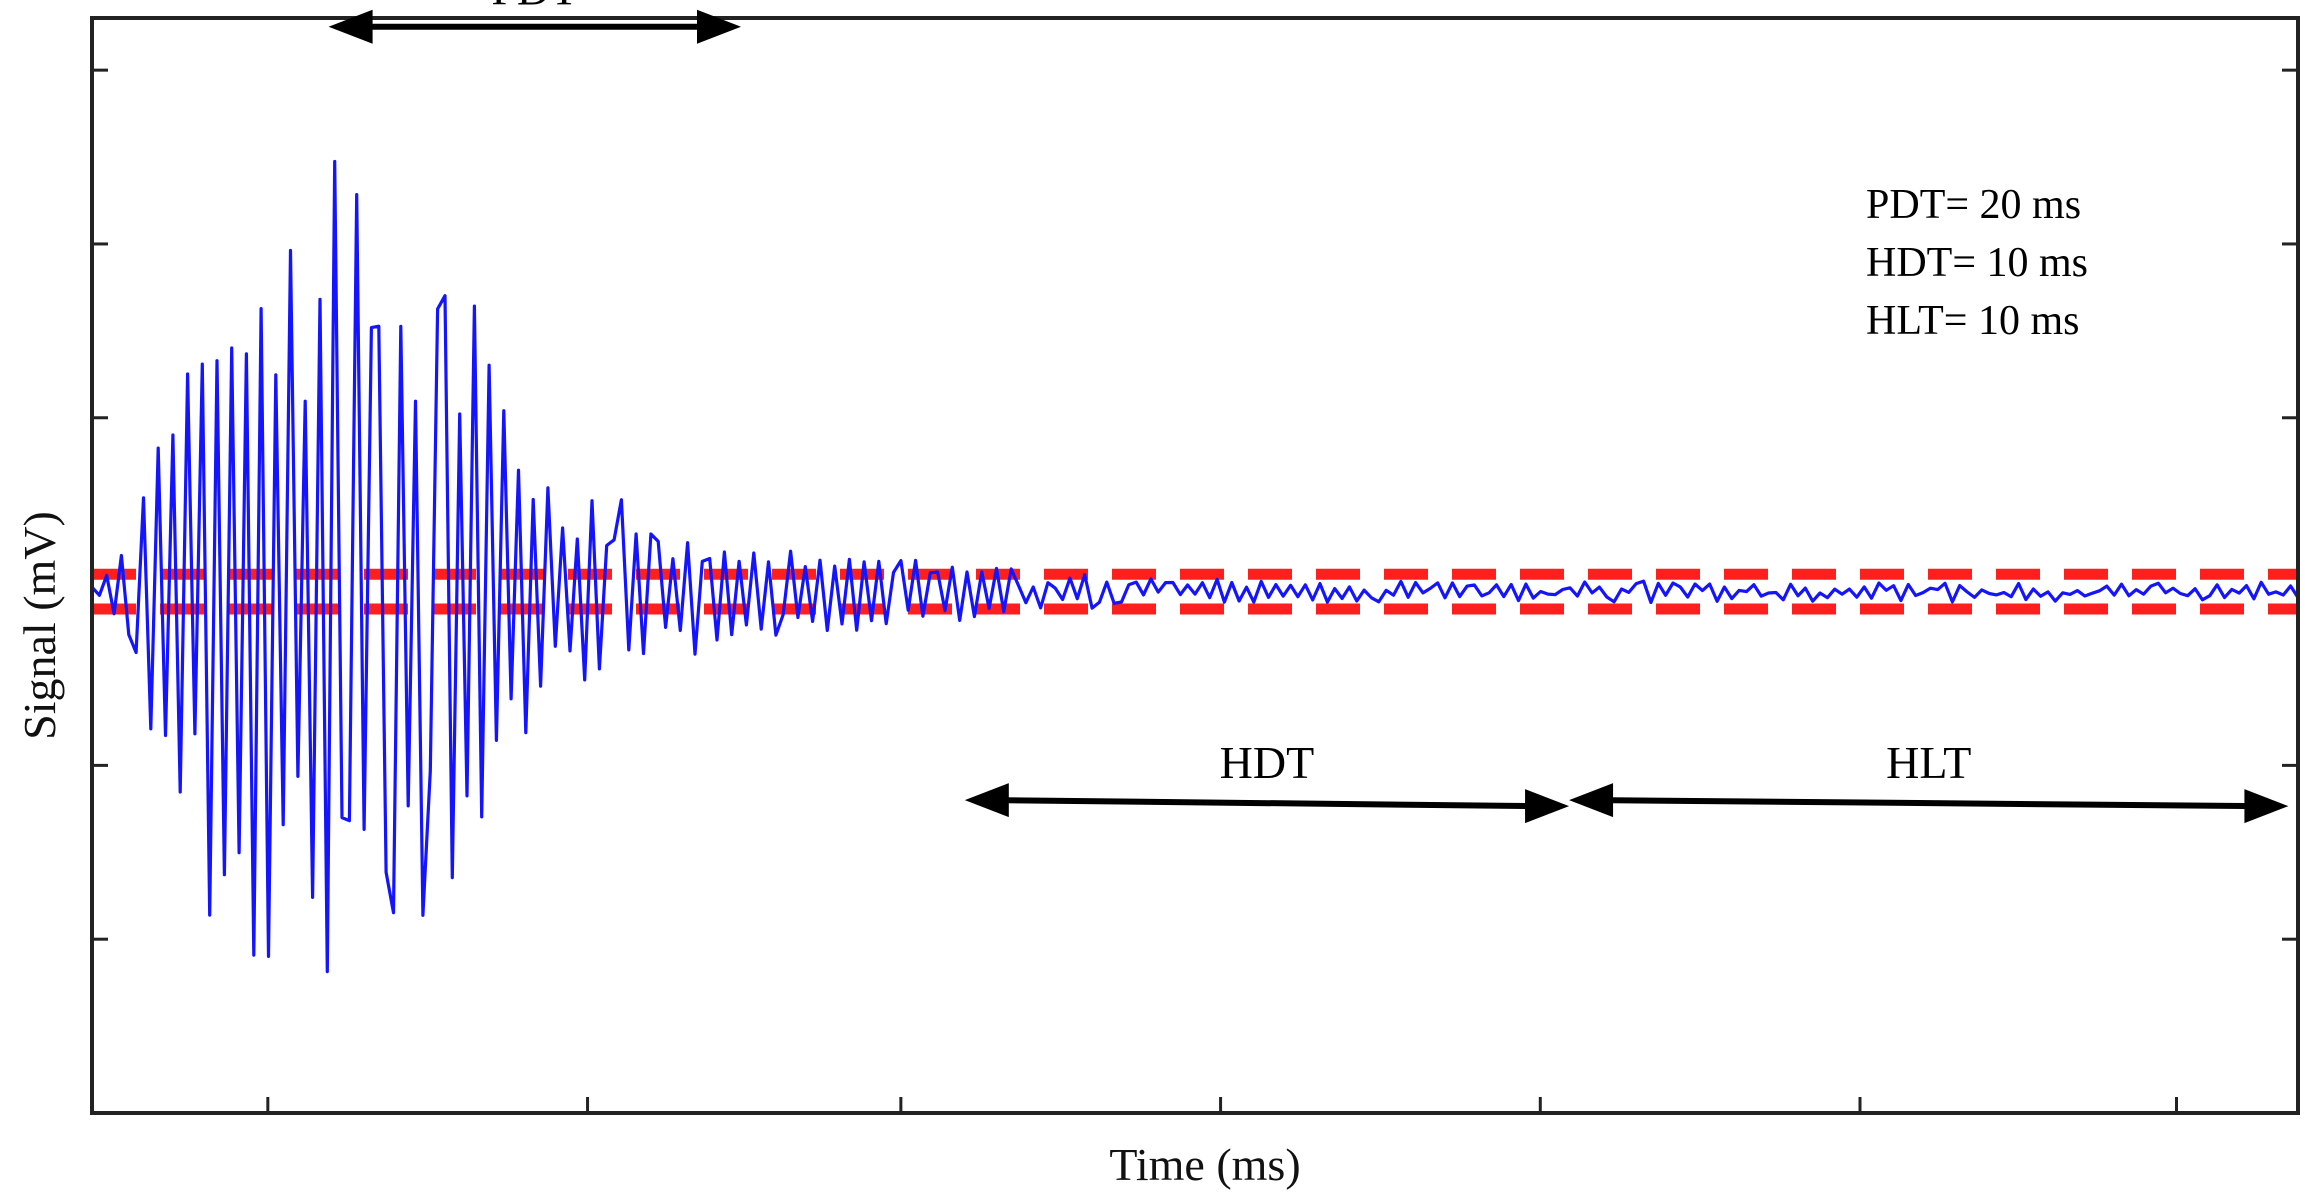 Image resolution: width=2320 pixels, height=1195 pixels. I want to click on annotation-hlt: HLT, so click(1929, 780).